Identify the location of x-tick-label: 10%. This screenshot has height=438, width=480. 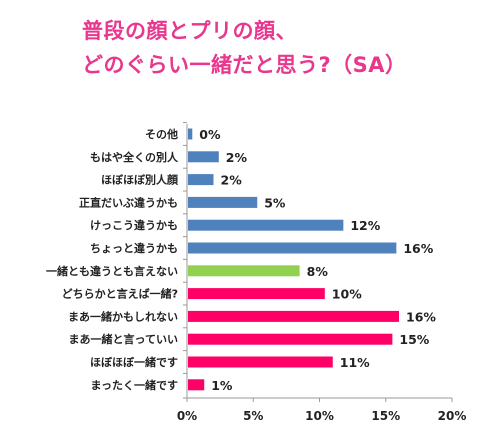
(319, 416).